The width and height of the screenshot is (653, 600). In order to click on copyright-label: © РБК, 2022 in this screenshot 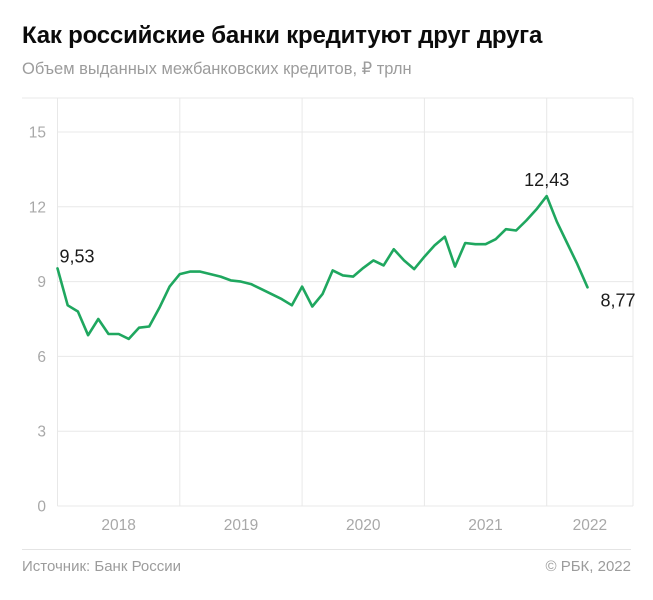, I will do `click(588, 566)`.